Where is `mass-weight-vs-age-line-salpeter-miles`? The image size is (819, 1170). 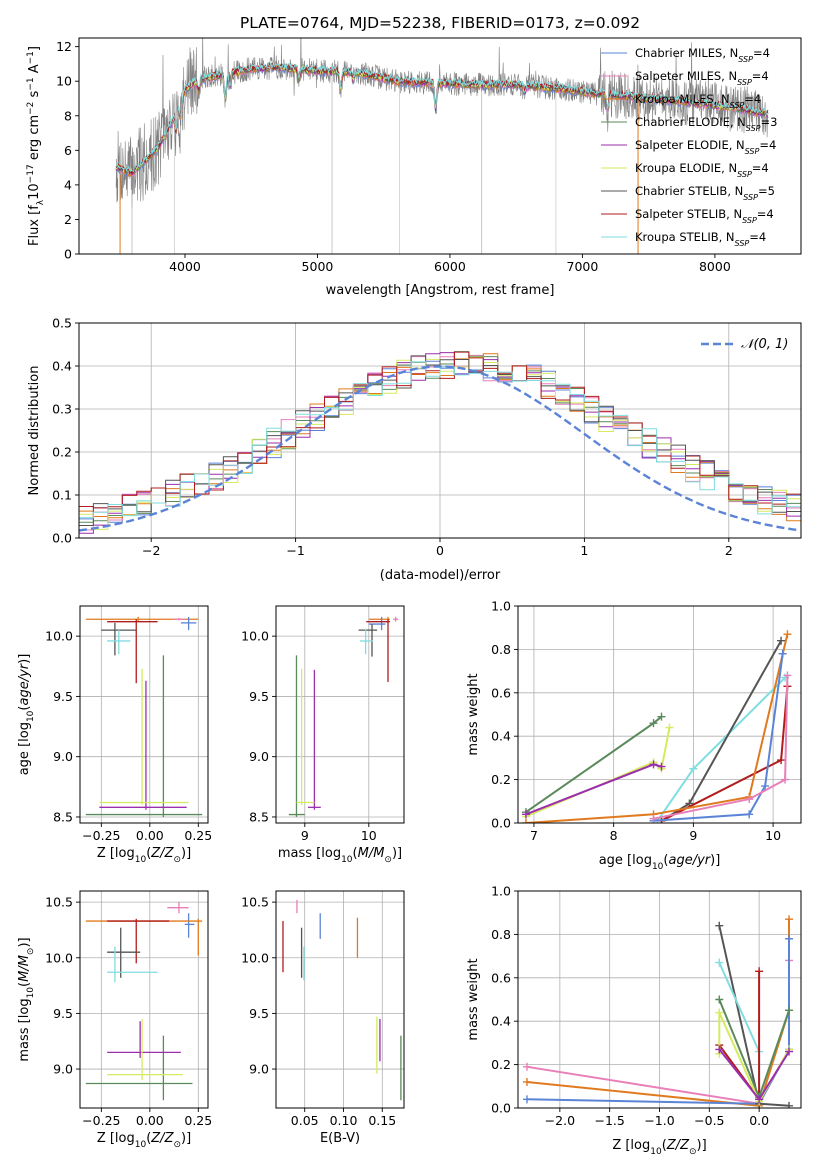 mass-weight-vs-age-line-salpeter-miles is located at coordinates (721, 747).